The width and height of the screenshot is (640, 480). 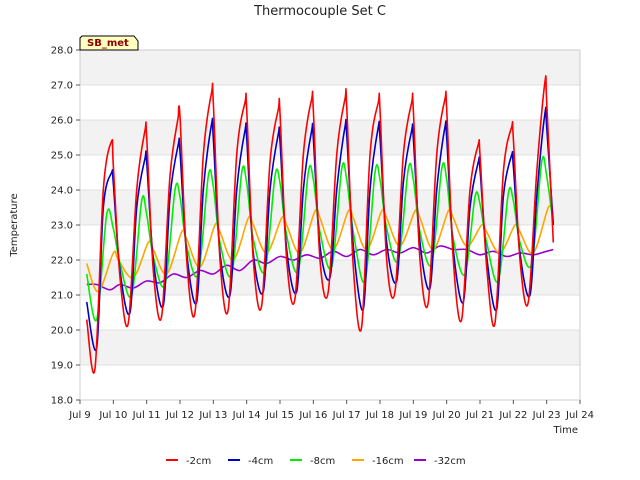 I want to click on x-tick-label: Jul 11, so click(x=146, y=415).